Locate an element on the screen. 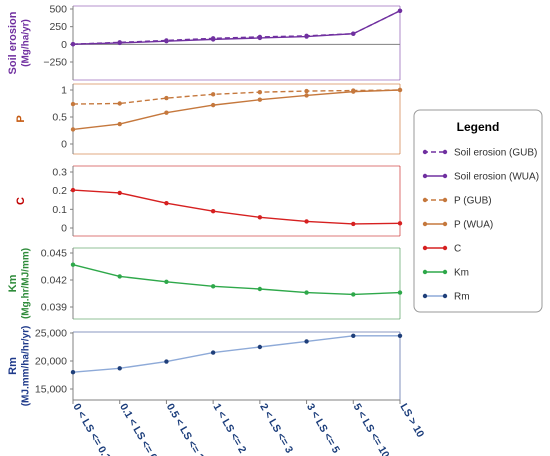 The height and width of the screenshot is (456, 550). x-tick-label: 0.1 < LS <= 0.5 is located at coordinates (140, 429).